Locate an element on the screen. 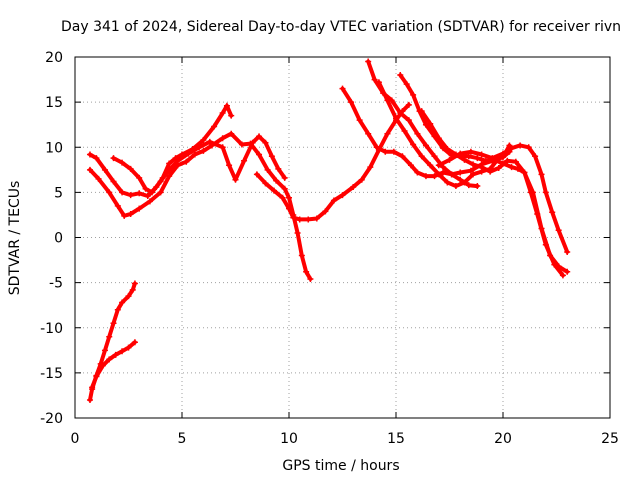  y-tick-label: -15 is located at coordinates (51, 374).